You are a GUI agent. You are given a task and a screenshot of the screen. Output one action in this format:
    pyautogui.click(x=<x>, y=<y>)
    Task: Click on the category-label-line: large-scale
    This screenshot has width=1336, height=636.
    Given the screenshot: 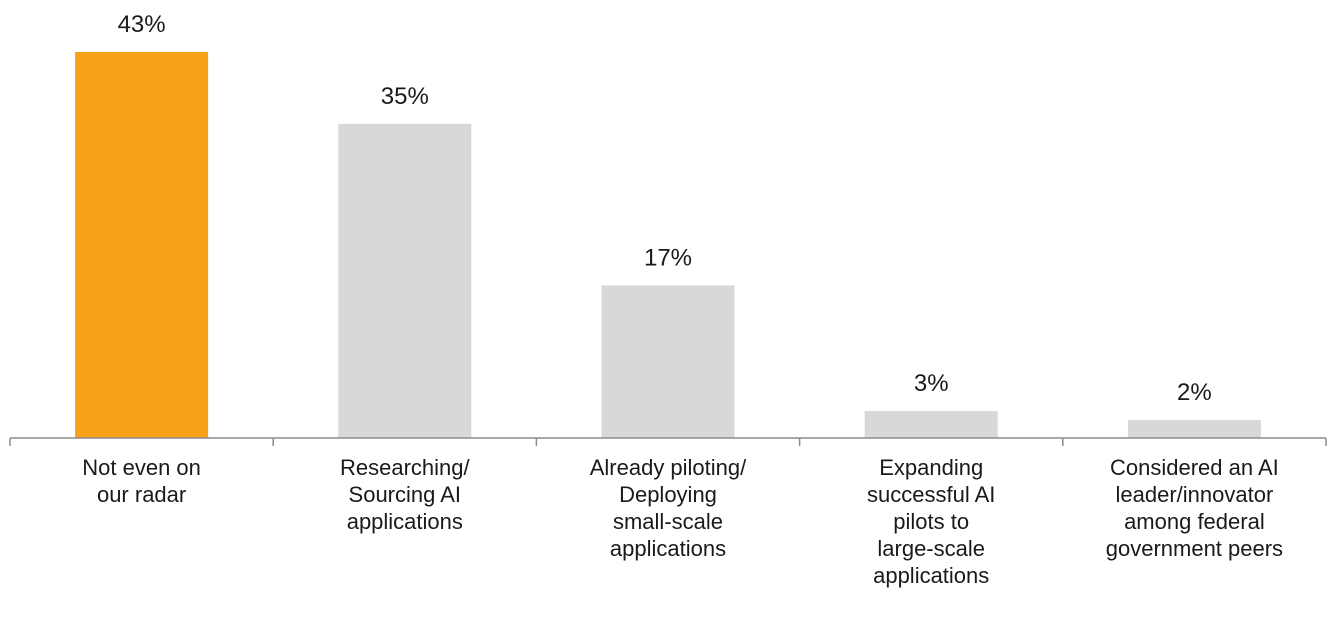 What is the action you would take?
    pyautogui.click(x=931, y=548)
    